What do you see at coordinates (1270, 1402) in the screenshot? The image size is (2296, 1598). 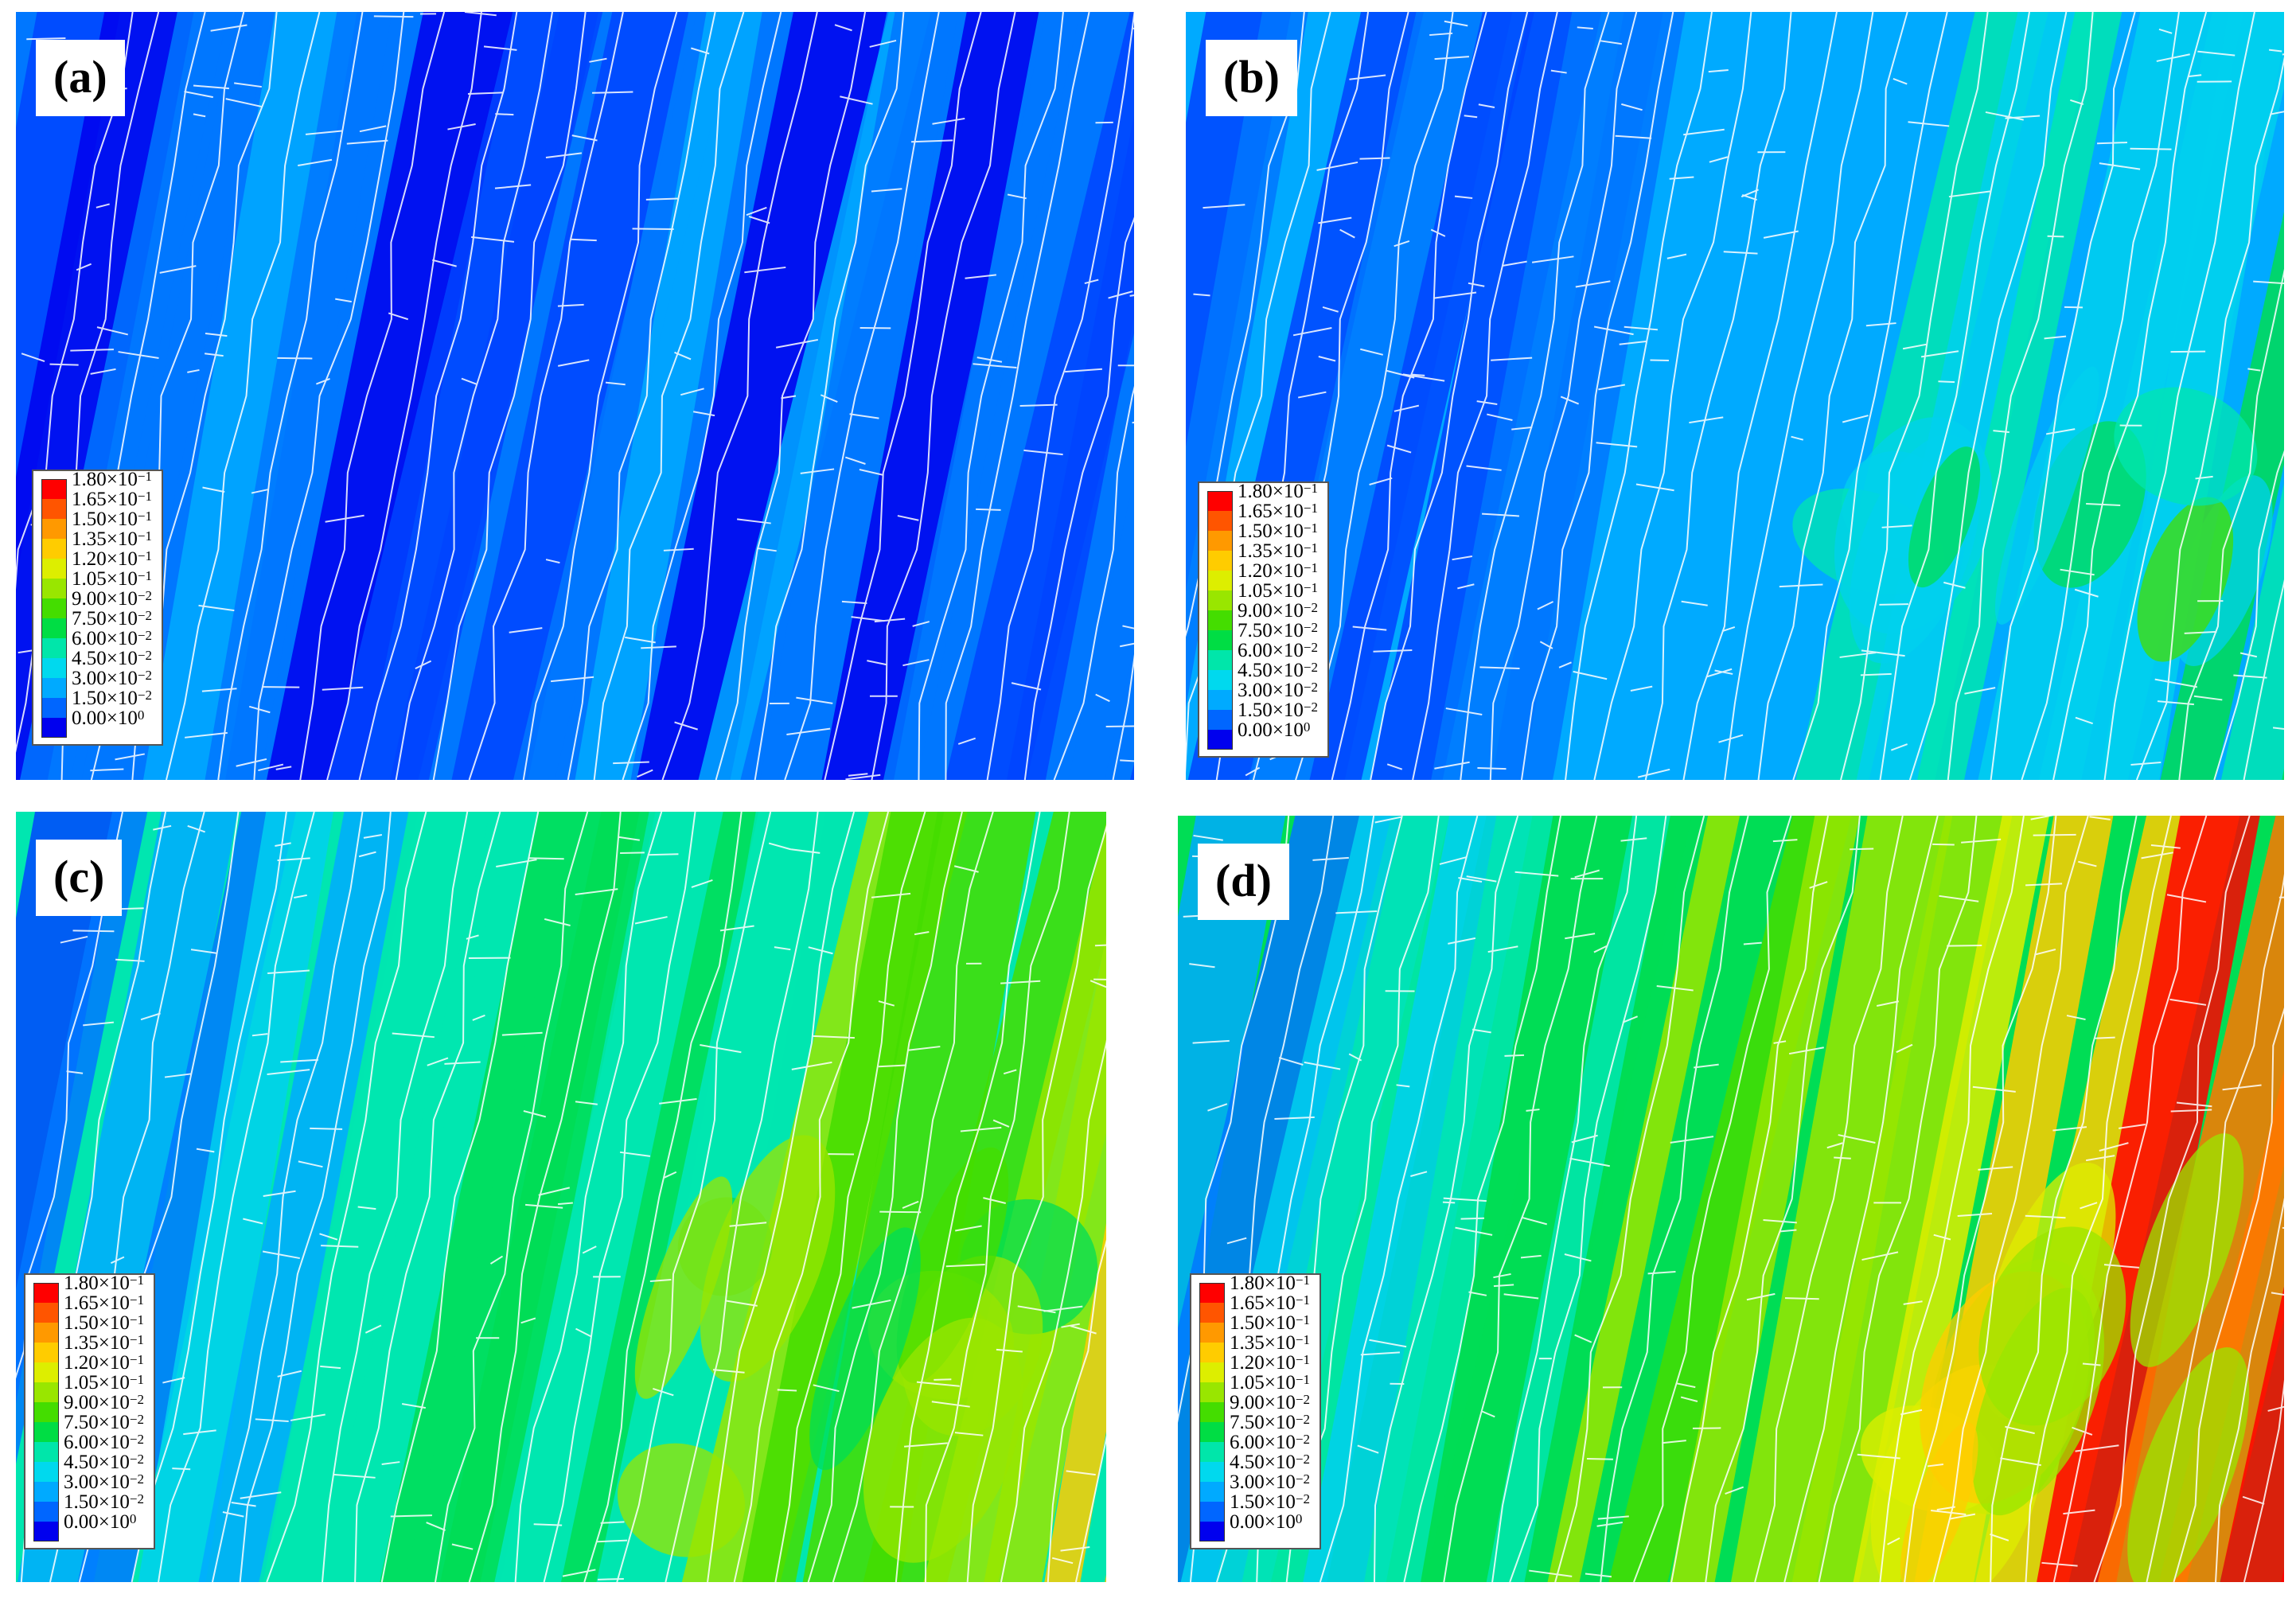 I see `legend-value: 9.00×10⁻²` at bounding box center [1270, 1402].